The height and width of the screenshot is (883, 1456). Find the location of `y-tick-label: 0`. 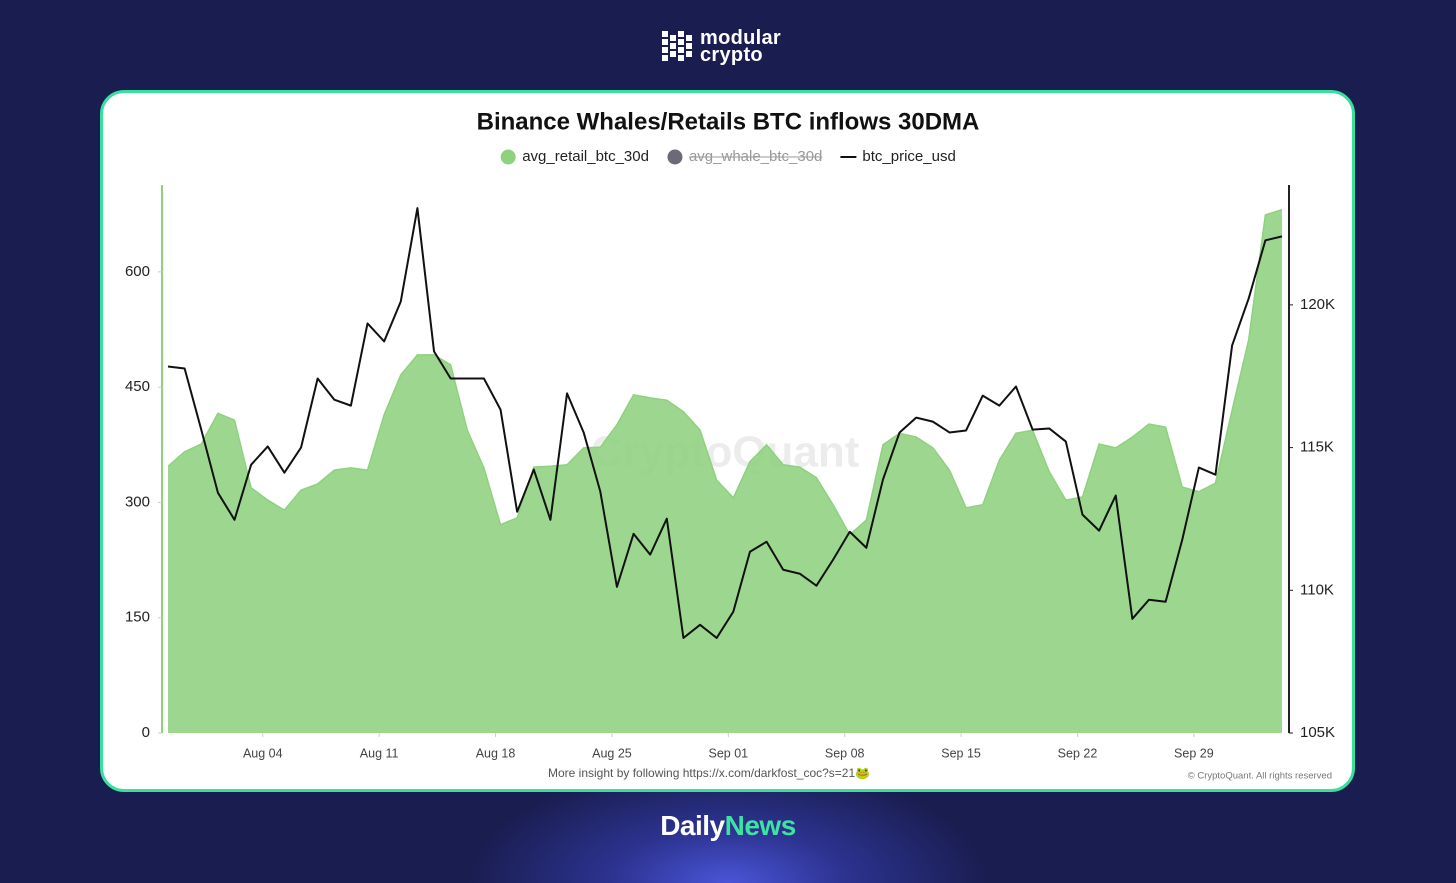

y-tick-label: 0 is located at coordinates (146, 732).